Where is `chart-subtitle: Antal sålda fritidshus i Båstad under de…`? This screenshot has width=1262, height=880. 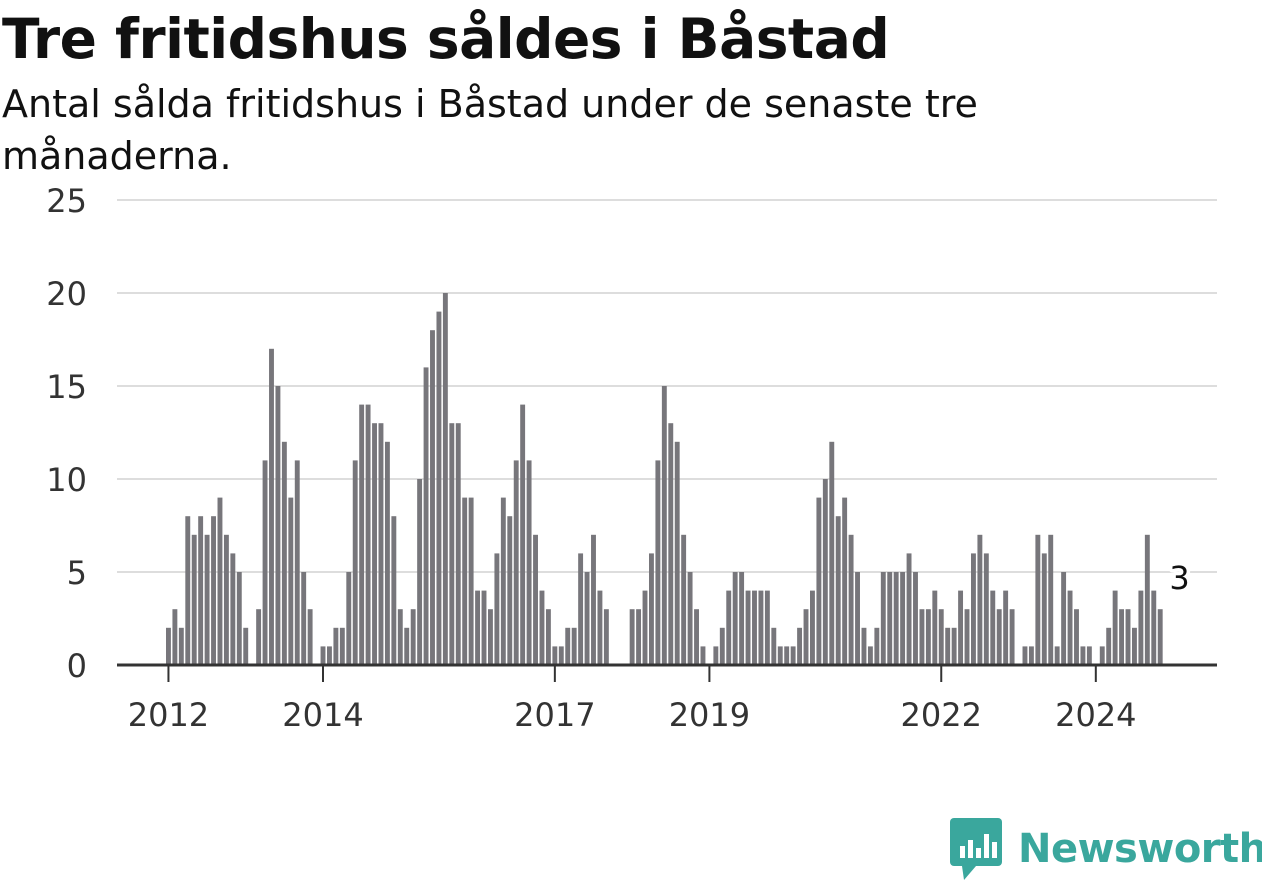
chart-subtitle: Antal sålda fritidshus i Båstad under de… is located at coordinates (490, 130).